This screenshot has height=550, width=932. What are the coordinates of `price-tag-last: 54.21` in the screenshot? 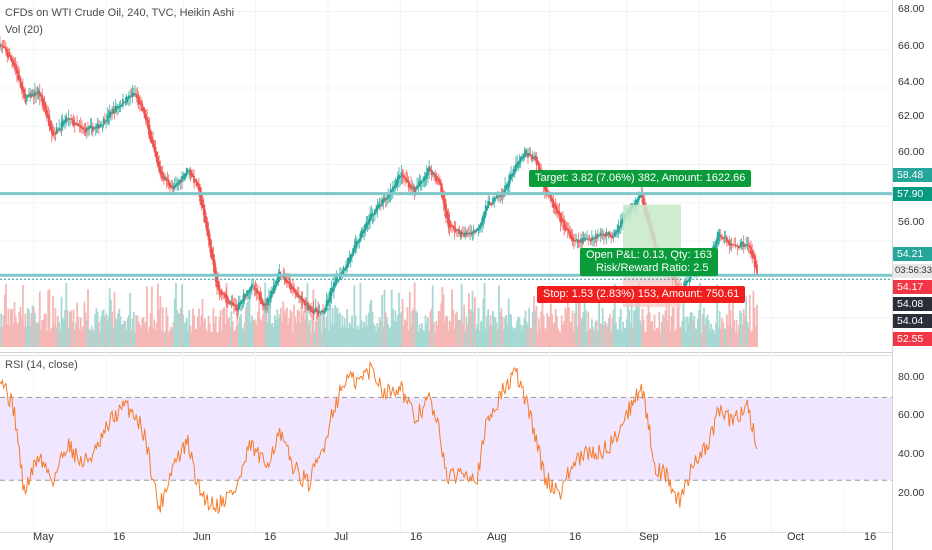 It's located at (912, 254).